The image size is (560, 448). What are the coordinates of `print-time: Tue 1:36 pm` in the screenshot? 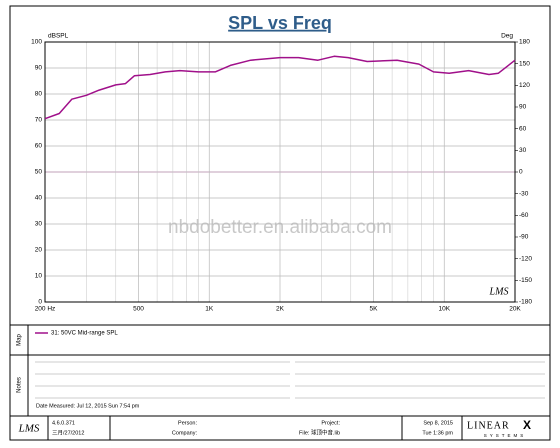 It's located at (437, 433).